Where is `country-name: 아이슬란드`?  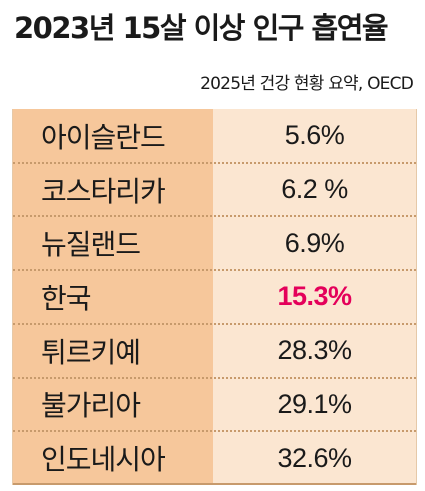
country-name: 아이슬란드 is located at coordinates (103, 137).